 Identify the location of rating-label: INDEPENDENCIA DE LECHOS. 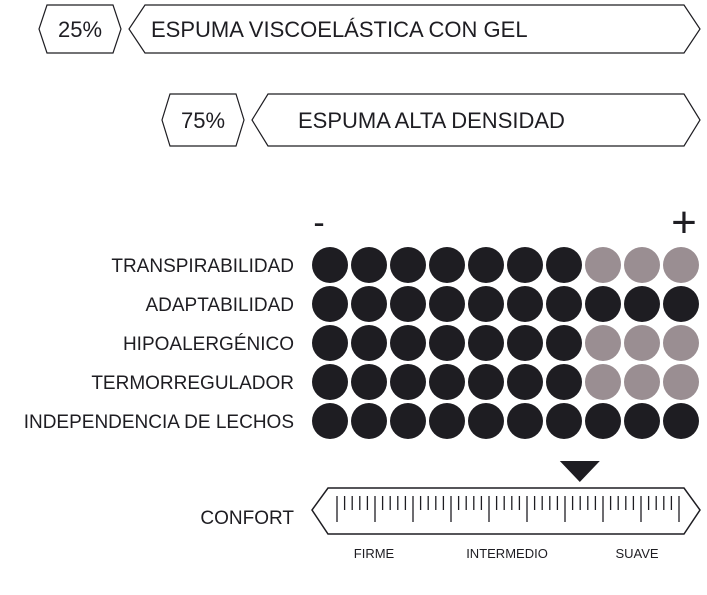
(159, 422).